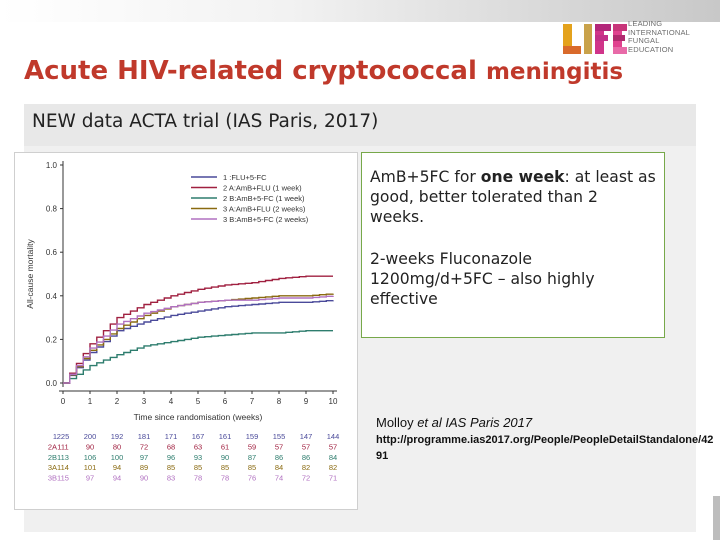 The width and height of the screenshot is (720, 540). Describe the element at coordinates (144, 446) in the screenshot. I see `risk-table-cell: 72` at that location.